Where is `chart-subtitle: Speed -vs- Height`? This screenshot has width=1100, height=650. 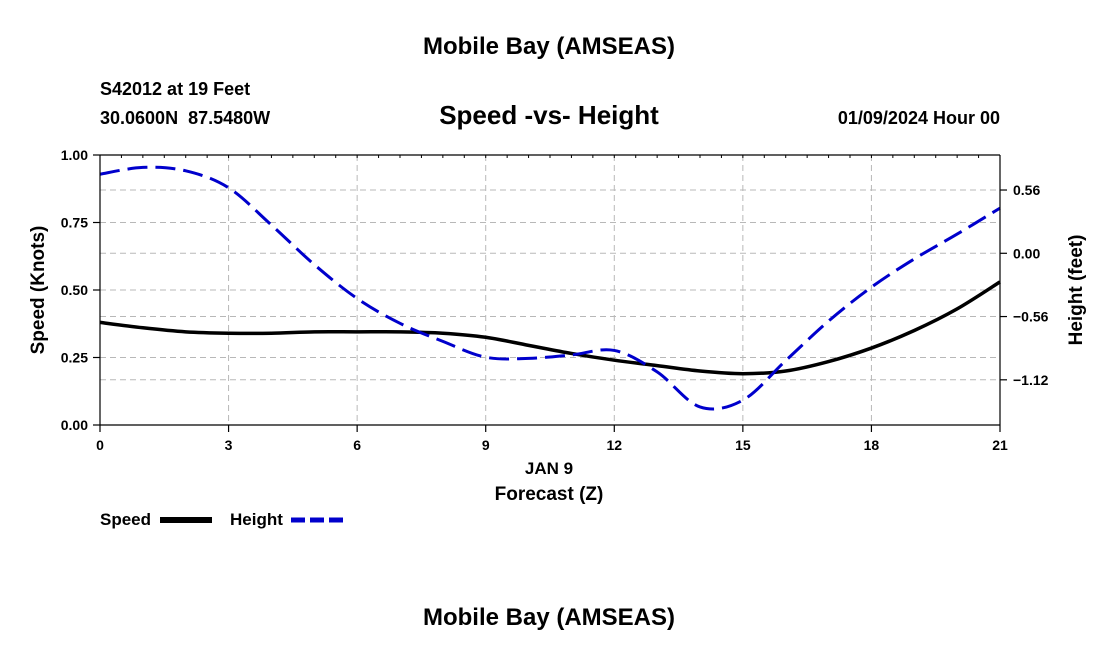
chart-subtitle: Speed -vs- Height is located at coordinates (549, 115).